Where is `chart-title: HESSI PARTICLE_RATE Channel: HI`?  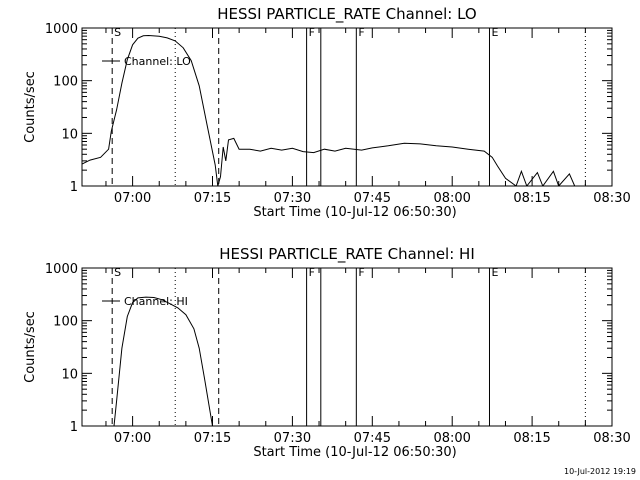 chart-title: HESSI PARTICLE_RATE Channel: HI is located at coordinates (347, 254).